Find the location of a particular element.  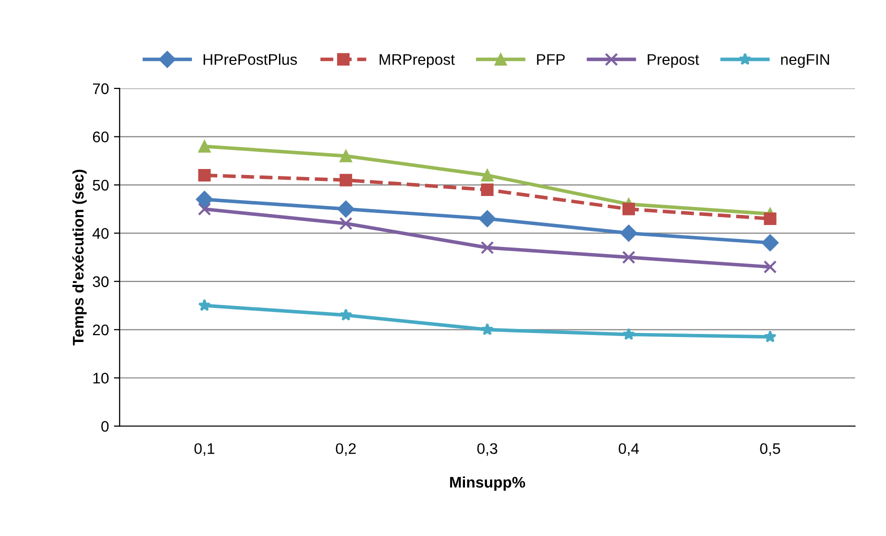

x-tick-label: 0,4 is located at coordinates (628, 449).